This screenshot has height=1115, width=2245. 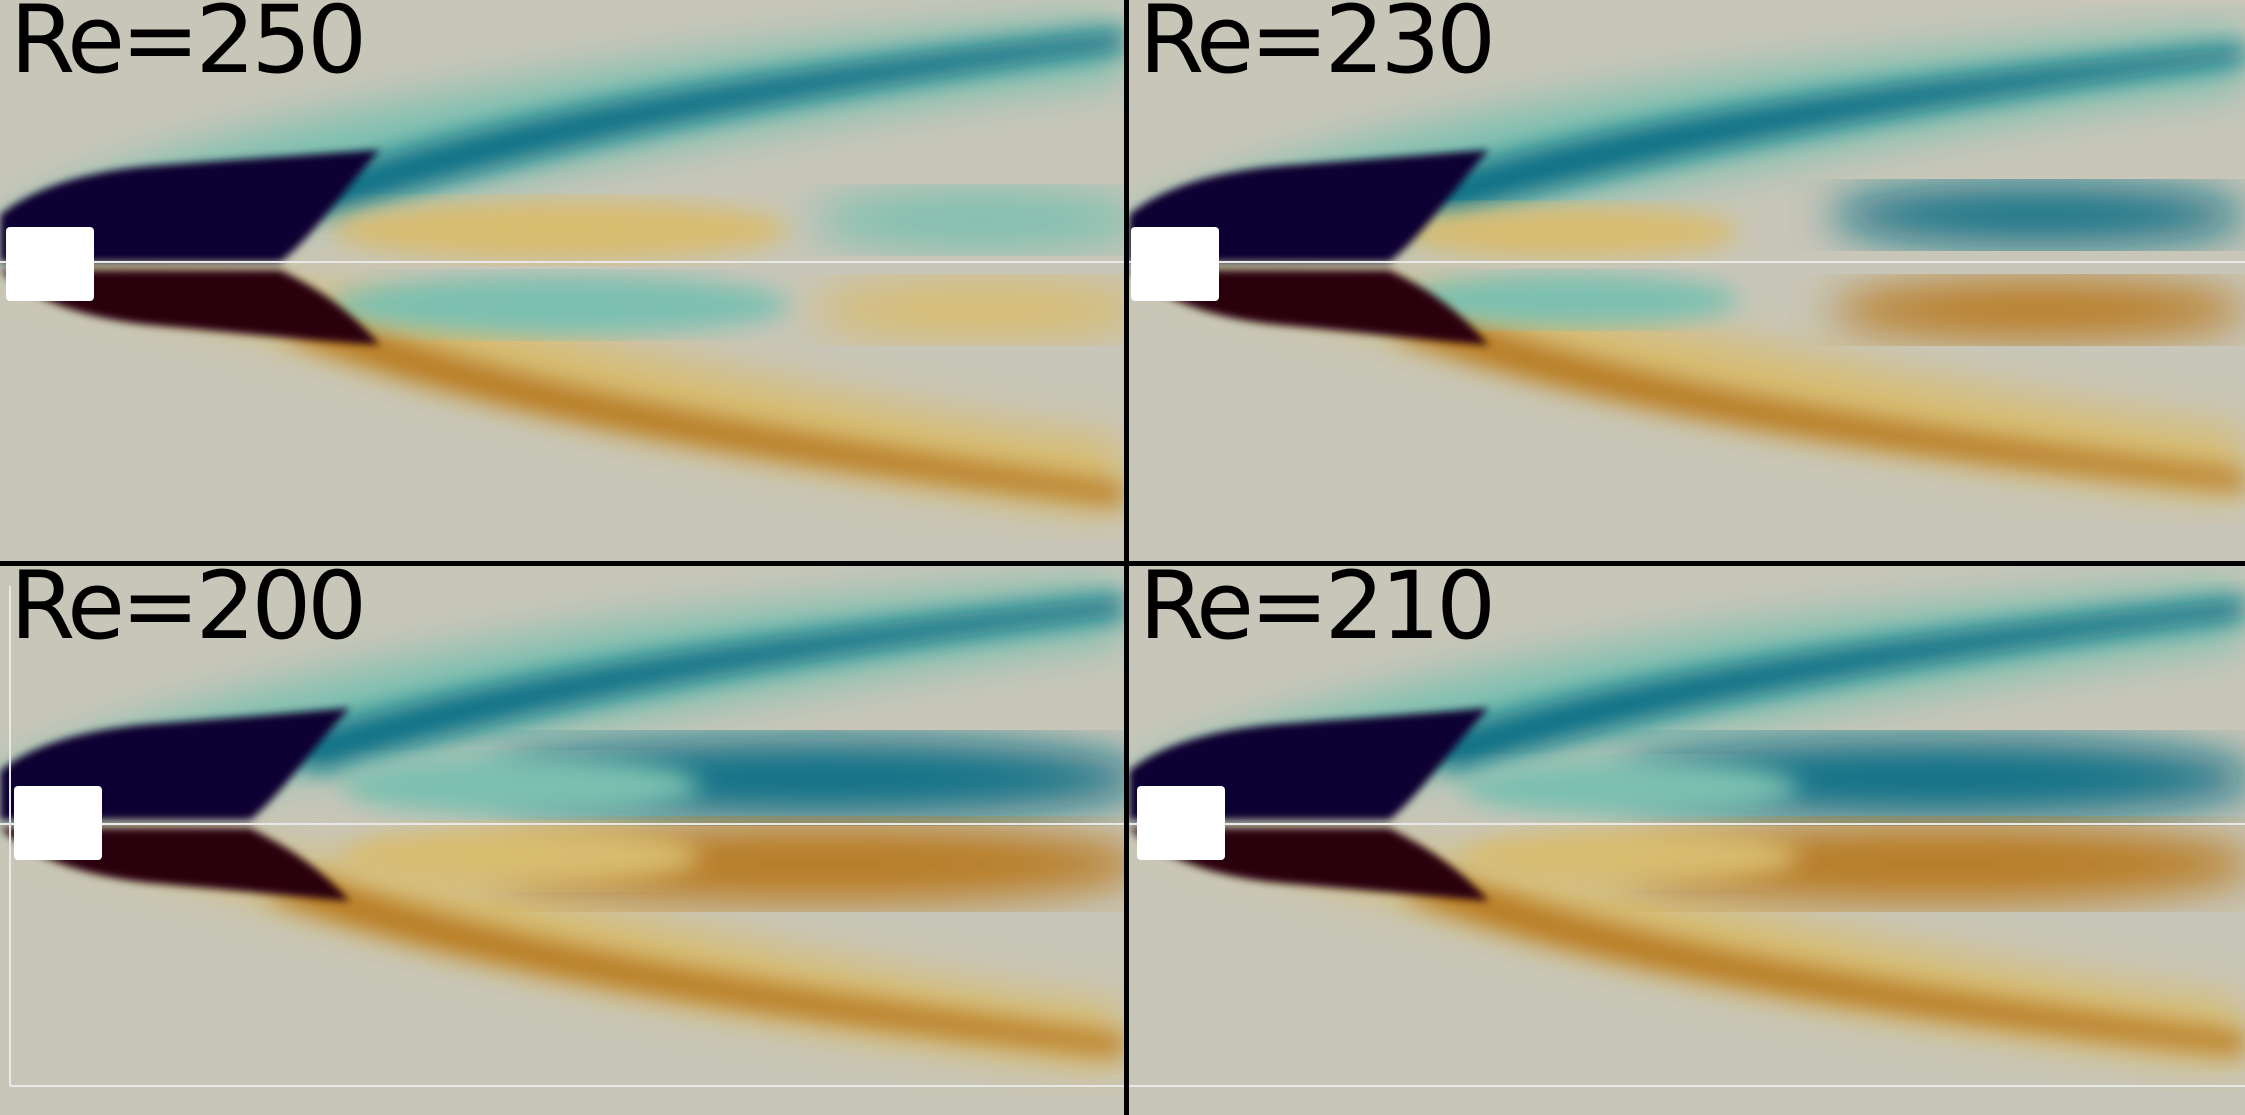 What do you see at coordinates (188, 613) in the screenshot?
I see `panel-label-re-200: Re=200` at bounding box center [188, 613].